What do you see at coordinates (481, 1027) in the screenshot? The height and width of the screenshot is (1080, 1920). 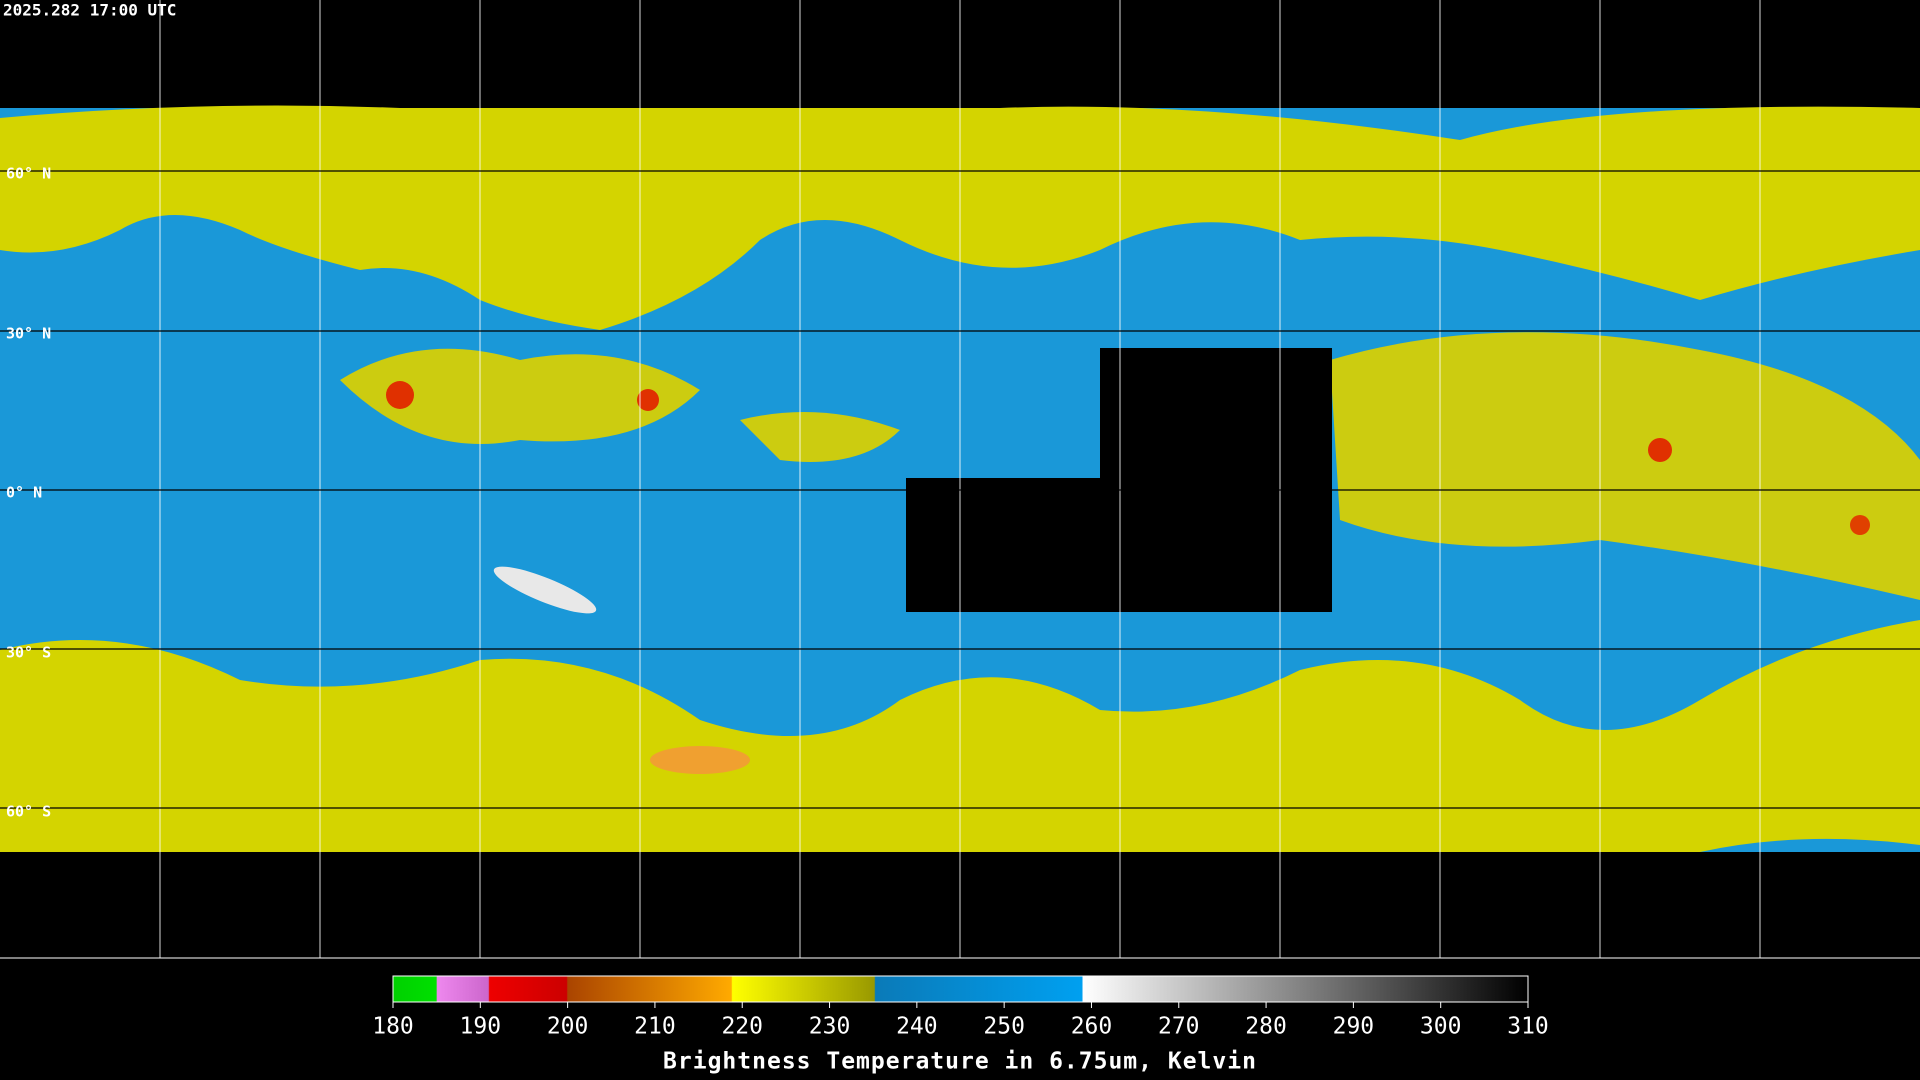 I see `colorbar-tick-label: 190` at bounding box center [481, 1027].